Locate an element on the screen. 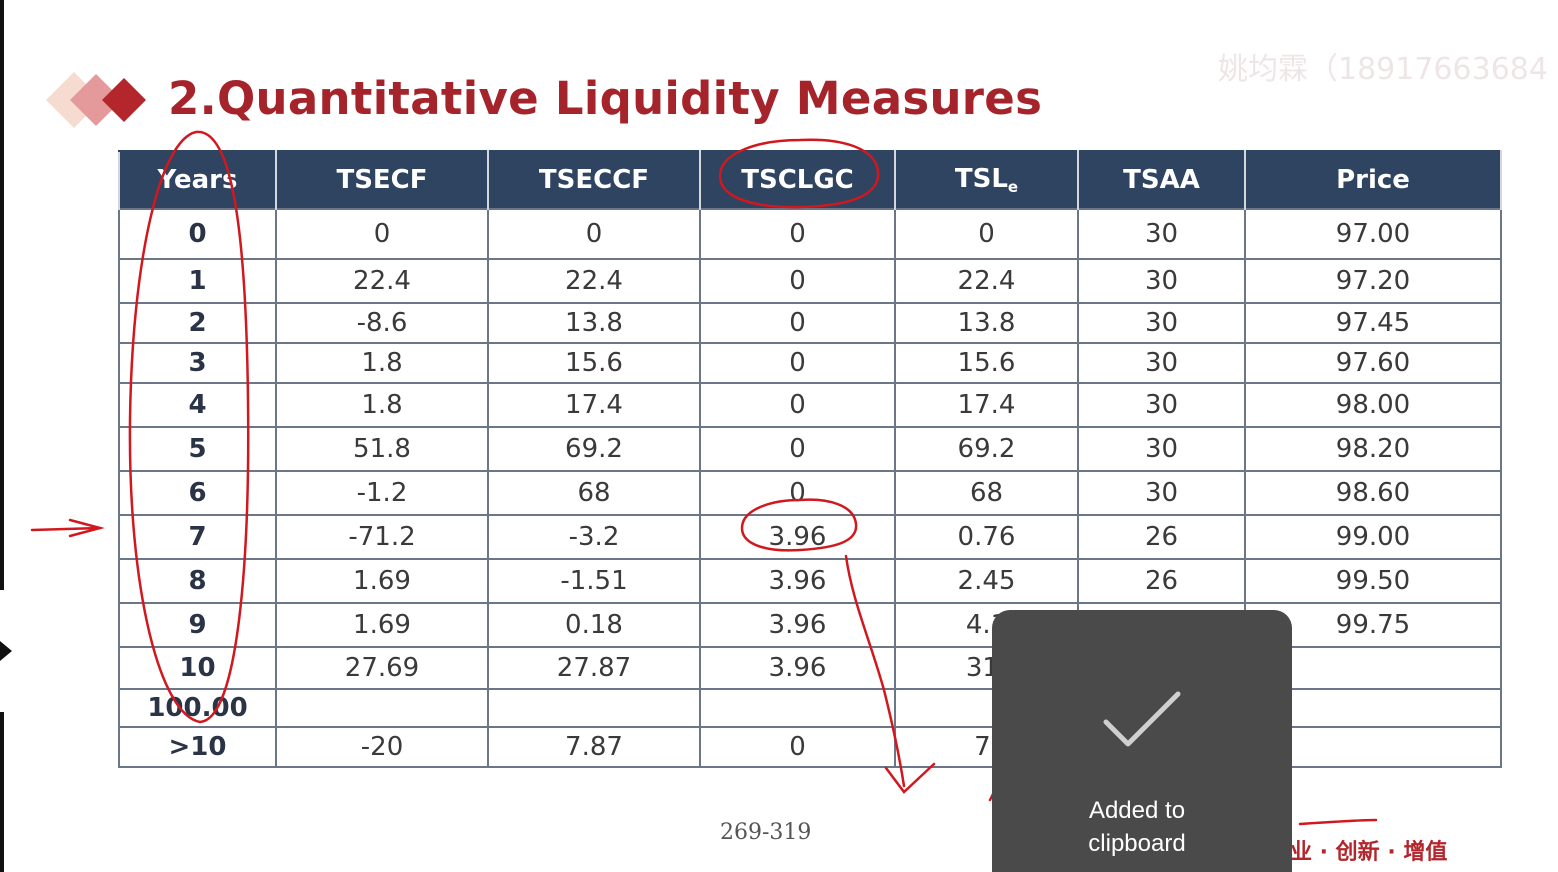 The width and height of the screenshot is (1558, 872). table-row: 1 22.4 22.4 0 22.4 30 97.20 is located at coordinates (810, 281).